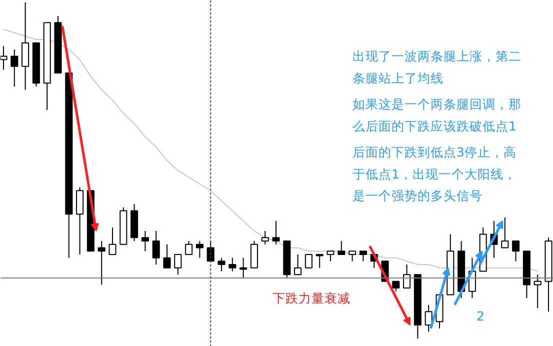 The width and height of the screenshot is (553, 346). Describe the element at coordinates (437, 115) in the screenshot. I see `annotation: 如果这是一个两条腿回调，那么后面的下跌应该跌破低点1` at that location.